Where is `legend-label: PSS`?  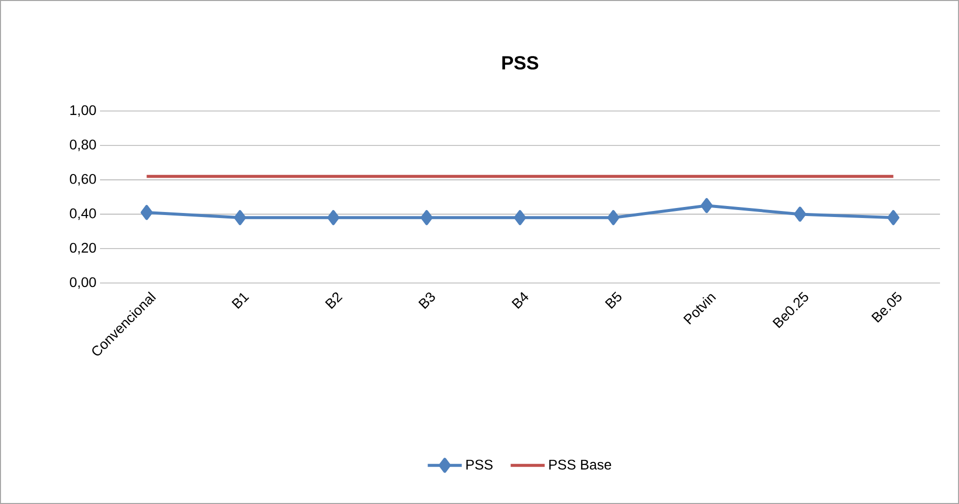
legend-label: PSS is located at coordinates (479, 465).